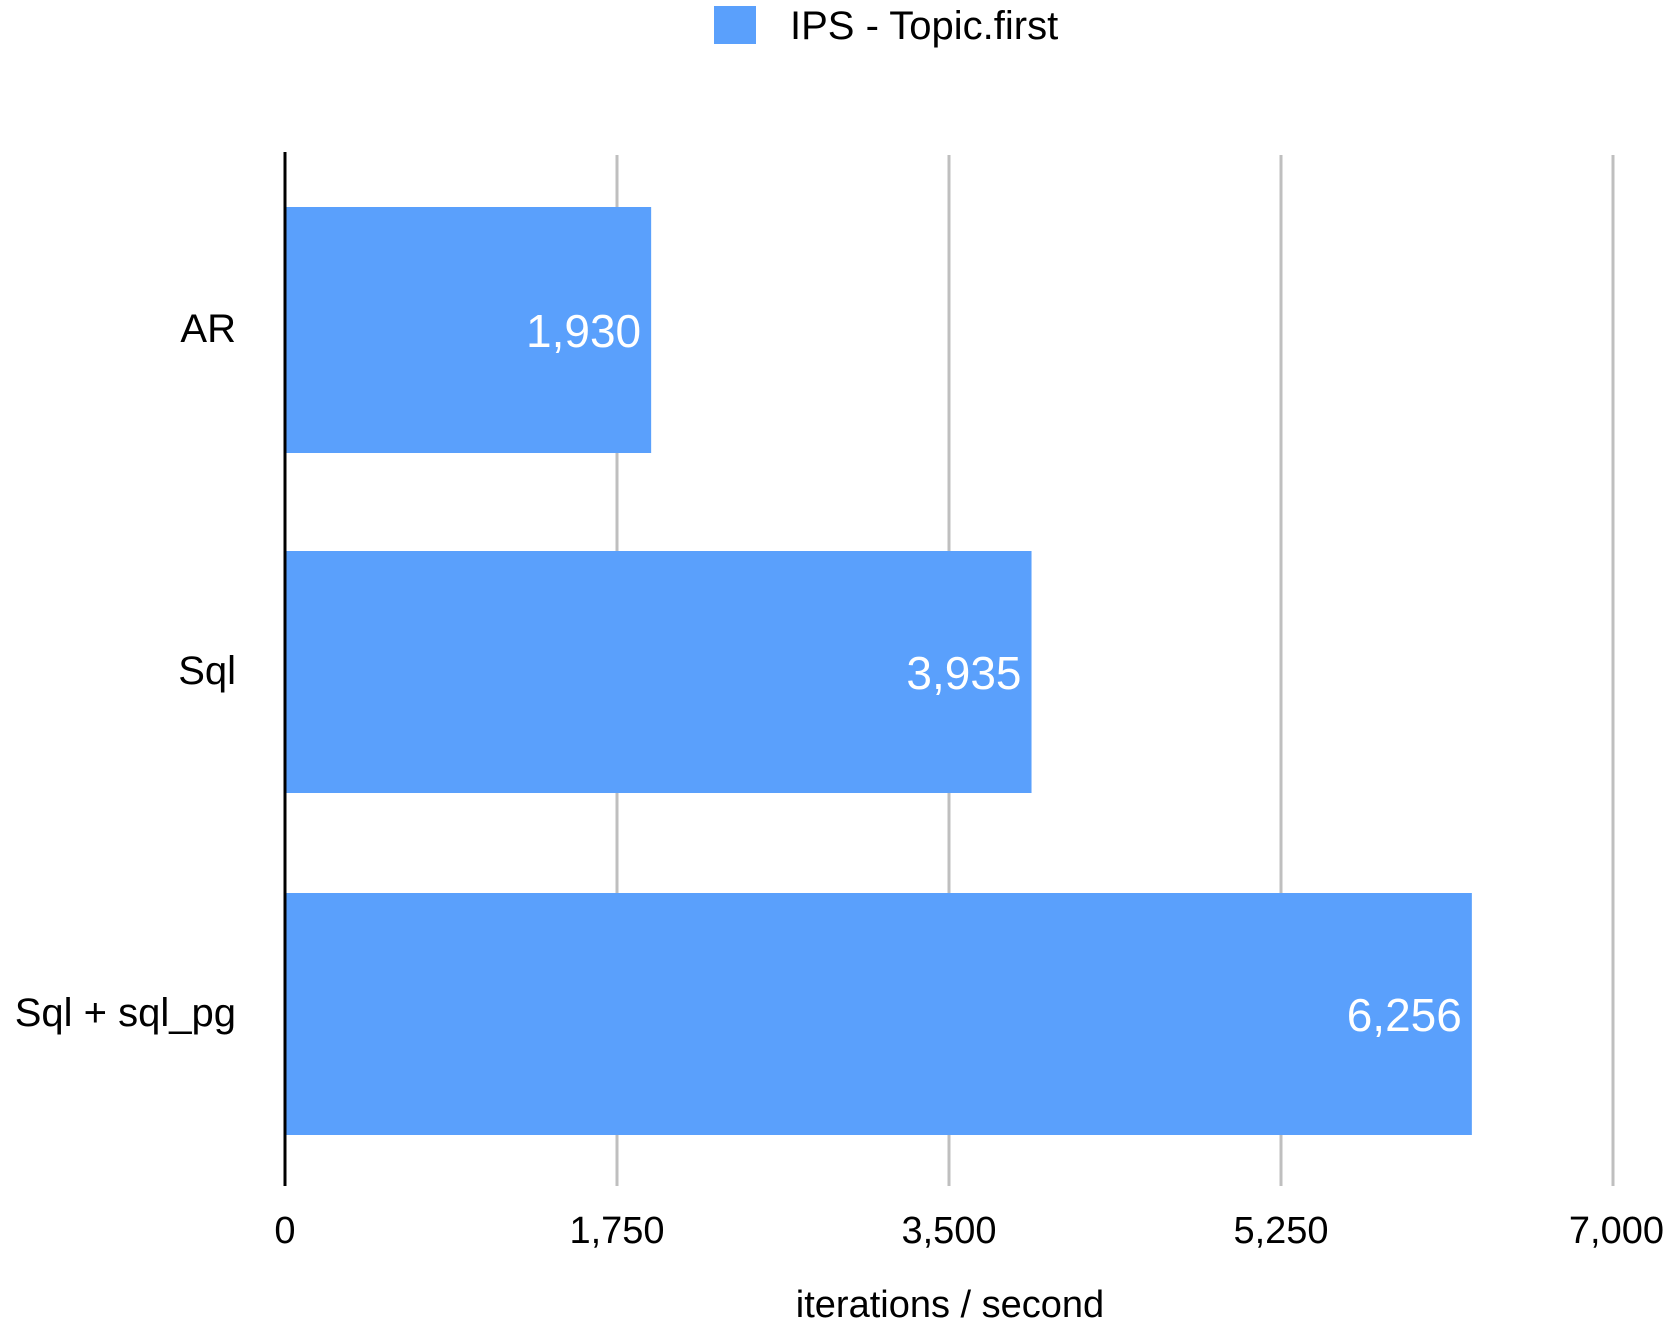 The width and height of the screenshot is (1666, 1323). I want to click on bar-value-label-2: 6,256, so click(1404, 1015).